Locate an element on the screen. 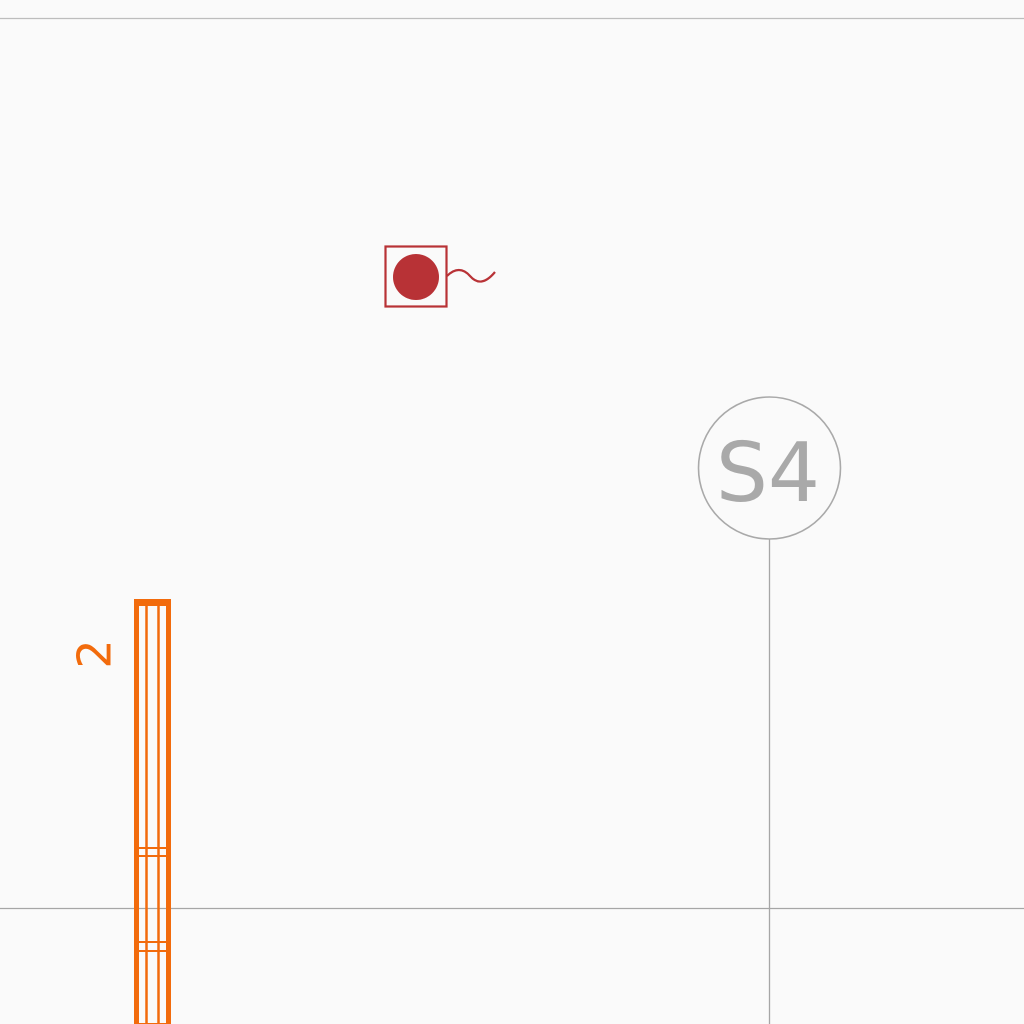  wall-segment is located at coordinates (152, 811).